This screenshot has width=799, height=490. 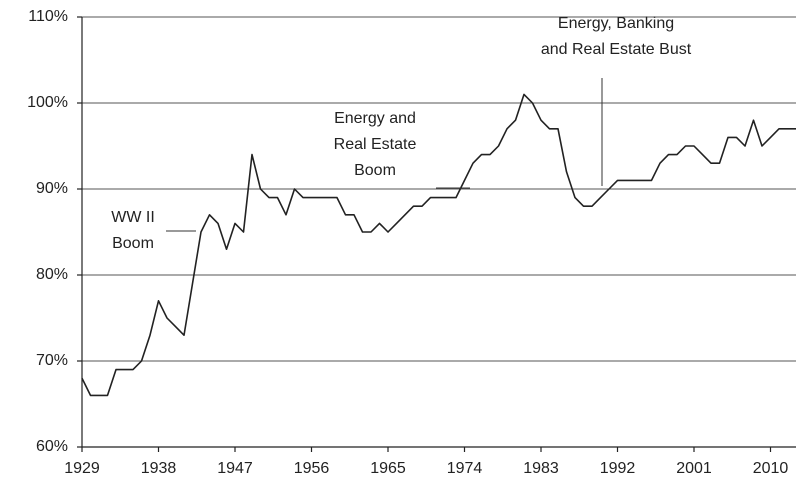 What do you see at coordinates (375, 144) in the screenshot?
I see `annotation: Real Estate` at bounding box center [375, 144].